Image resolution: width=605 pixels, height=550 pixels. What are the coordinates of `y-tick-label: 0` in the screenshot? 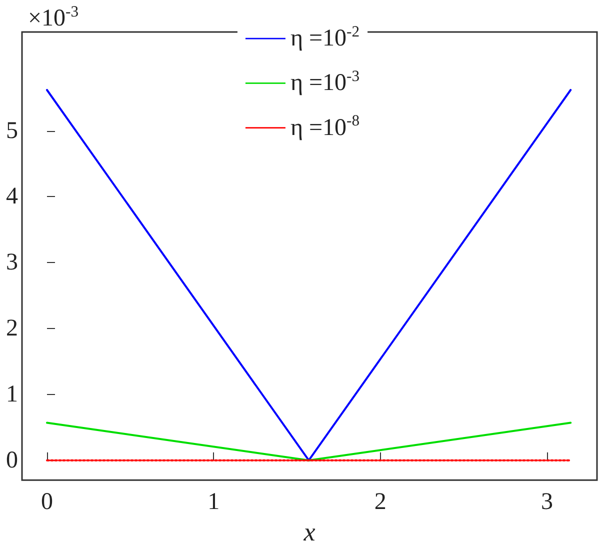 It's located at (12, 460).